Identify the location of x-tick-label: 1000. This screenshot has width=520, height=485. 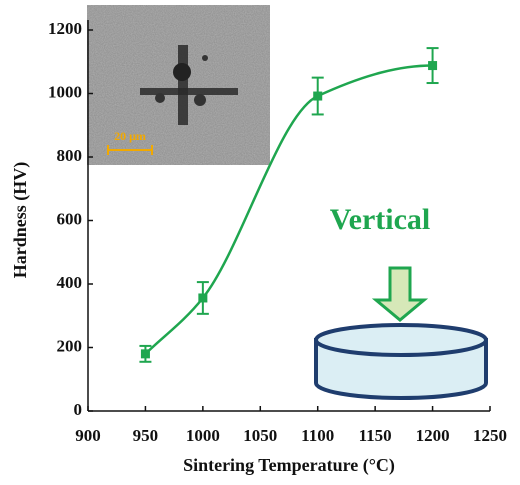
(203, 435).